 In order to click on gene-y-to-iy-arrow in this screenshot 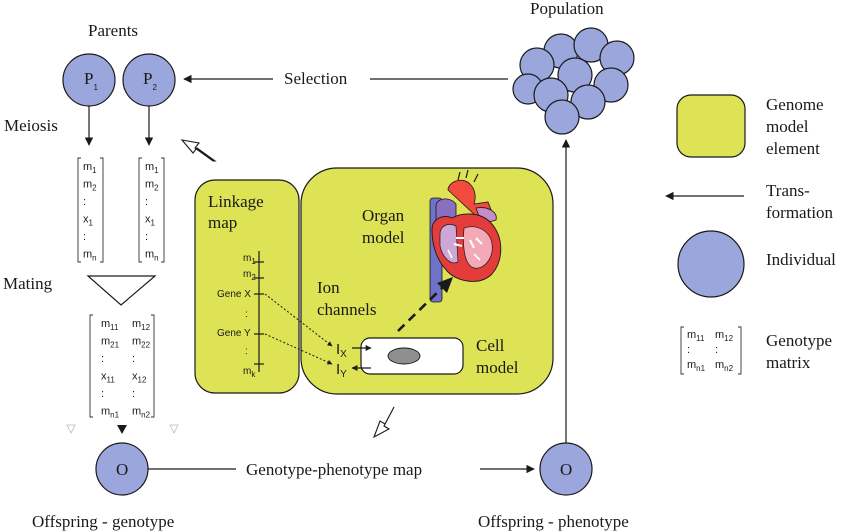, I will do `click(298, 349)`.